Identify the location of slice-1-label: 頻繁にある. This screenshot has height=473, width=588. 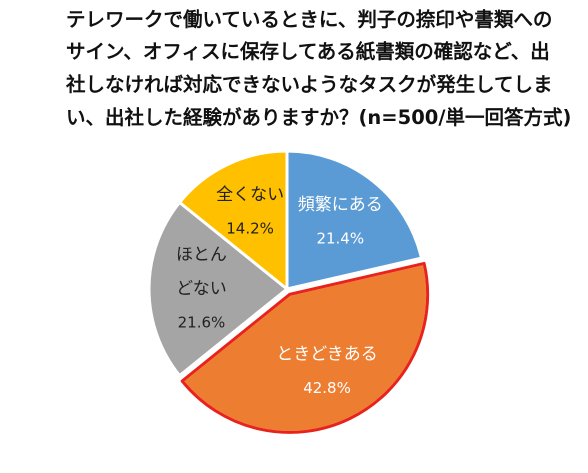
(340, 205).